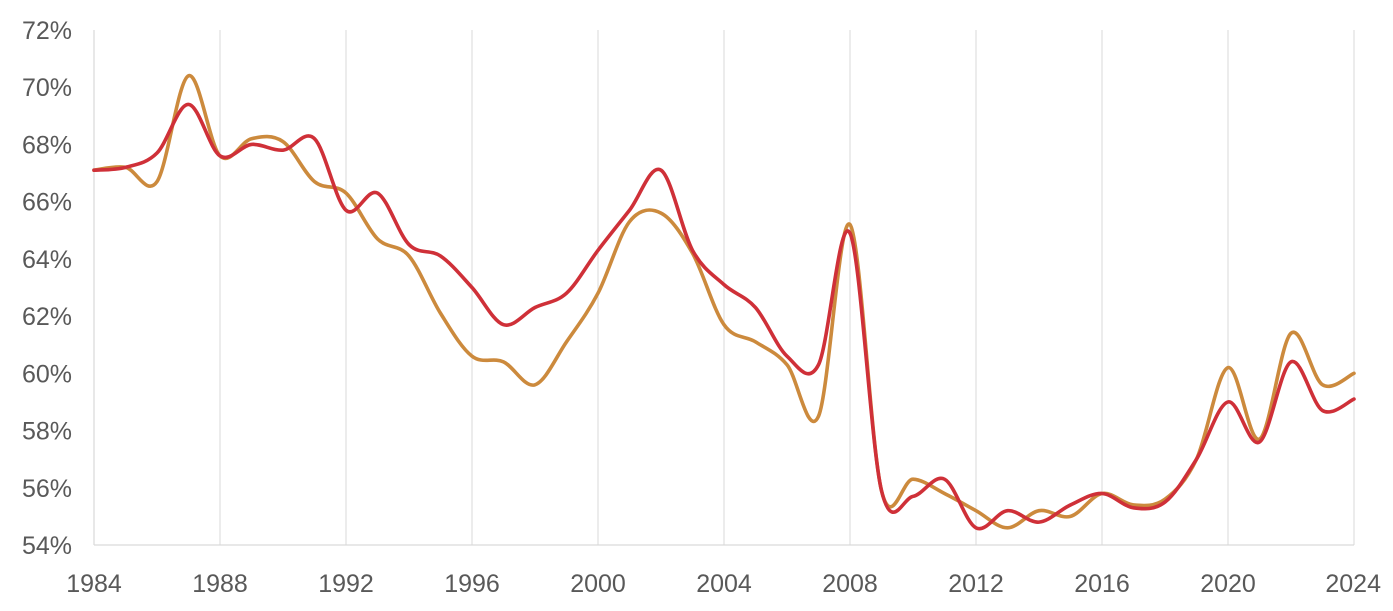 Image resolution: width=1393 pixels, height=611 pixels. Describe the element at coordinates (47, 31) in the screenshot. I see `y-tick-label: 72%` at that location.